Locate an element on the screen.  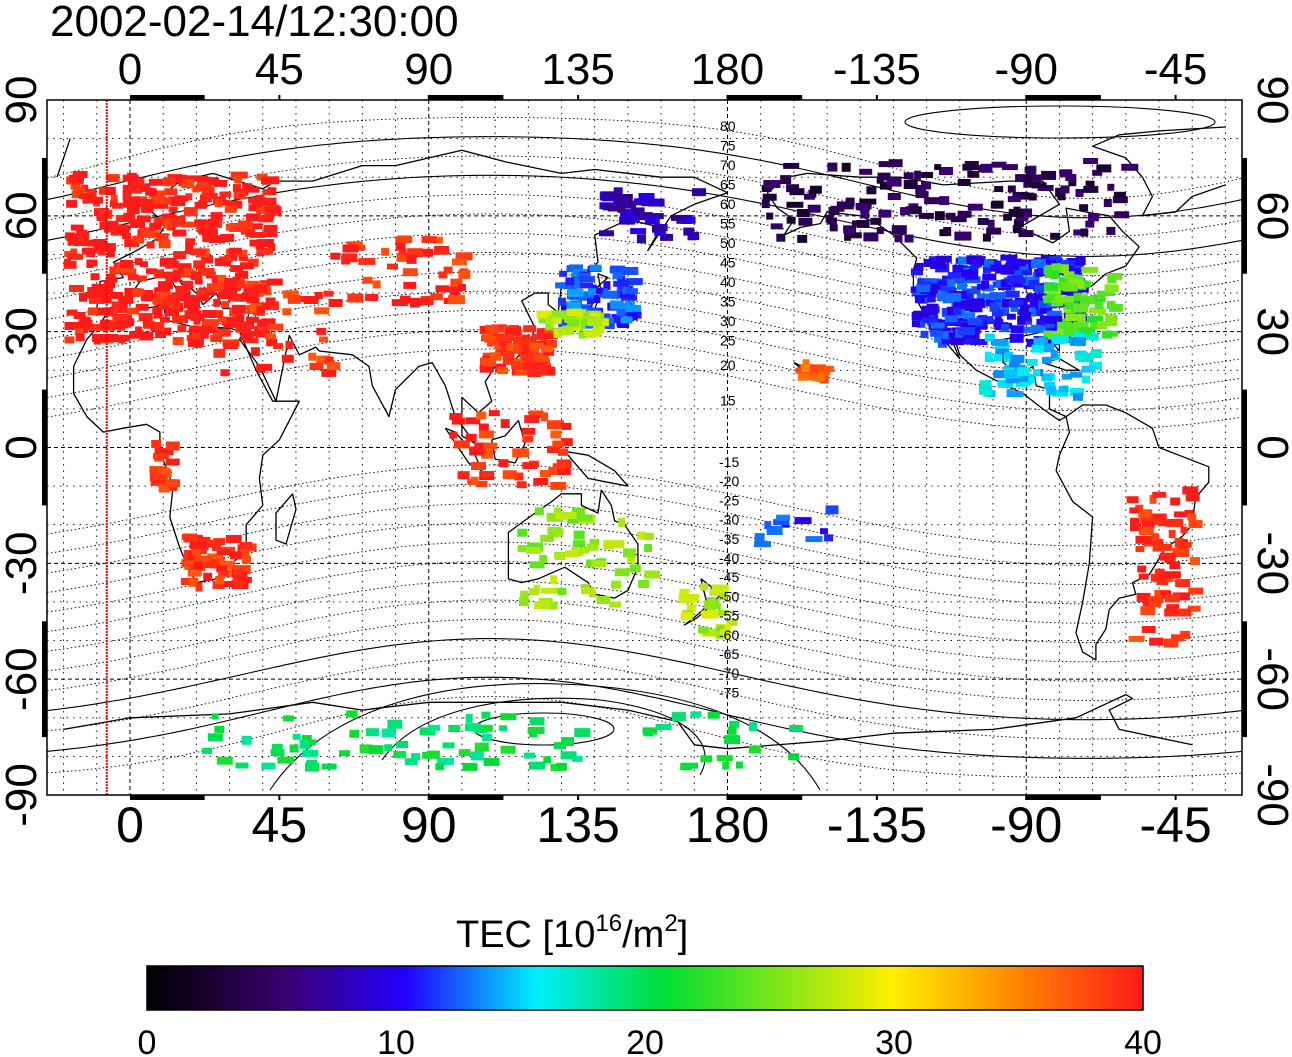
lon-tick-label: 90 is located at coordinates (428, 69).